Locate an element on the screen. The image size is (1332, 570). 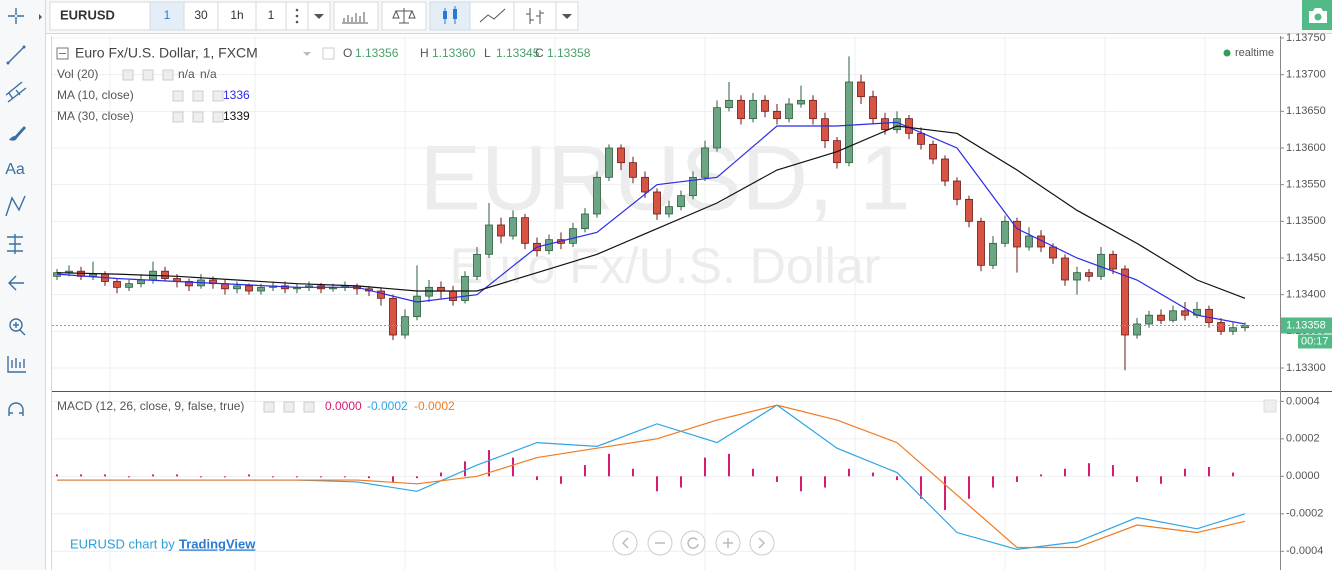
candles-button is located at coordinates (450, 16).